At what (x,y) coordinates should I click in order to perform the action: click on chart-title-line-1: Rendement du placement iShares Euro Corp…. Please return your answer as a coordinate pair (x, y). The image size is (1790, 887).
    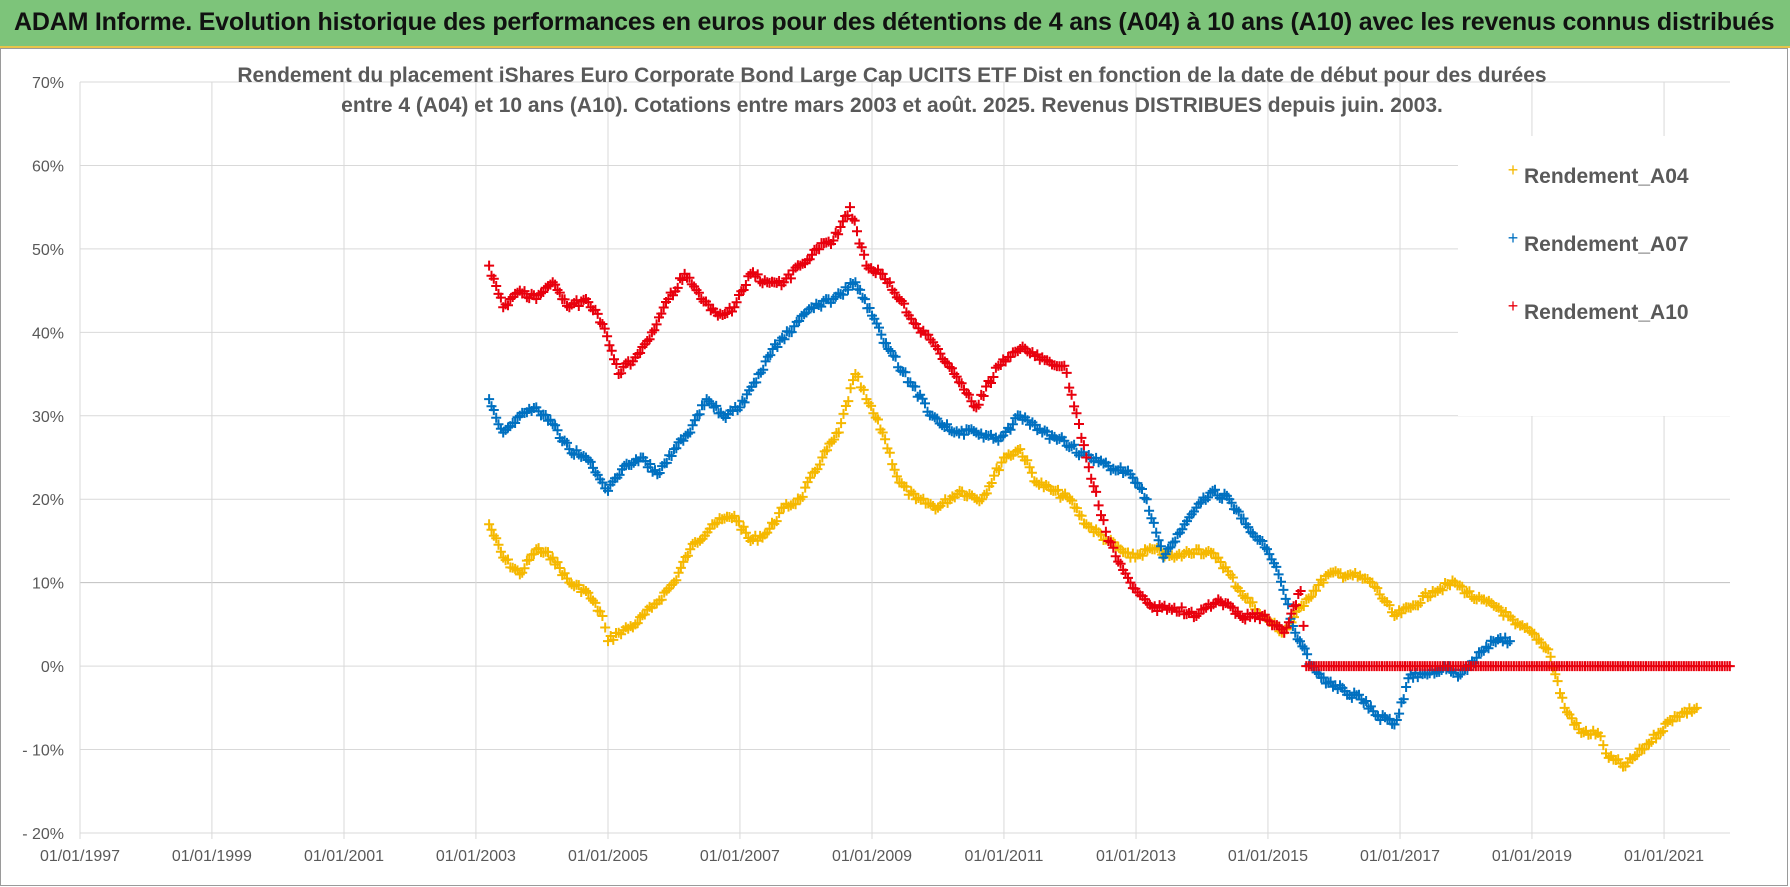
    Looking at the image, I should click on (891, 75).